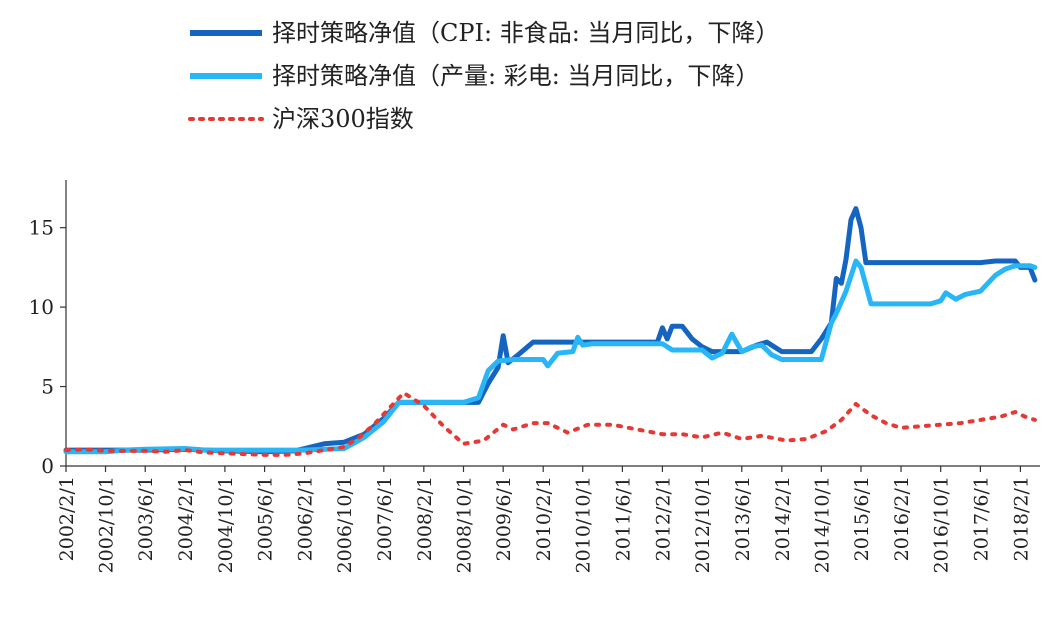  I want to click on legend-label-2: 择时策略净值（产量: 彩电: 当月同比，下降）, so click(515, 76).